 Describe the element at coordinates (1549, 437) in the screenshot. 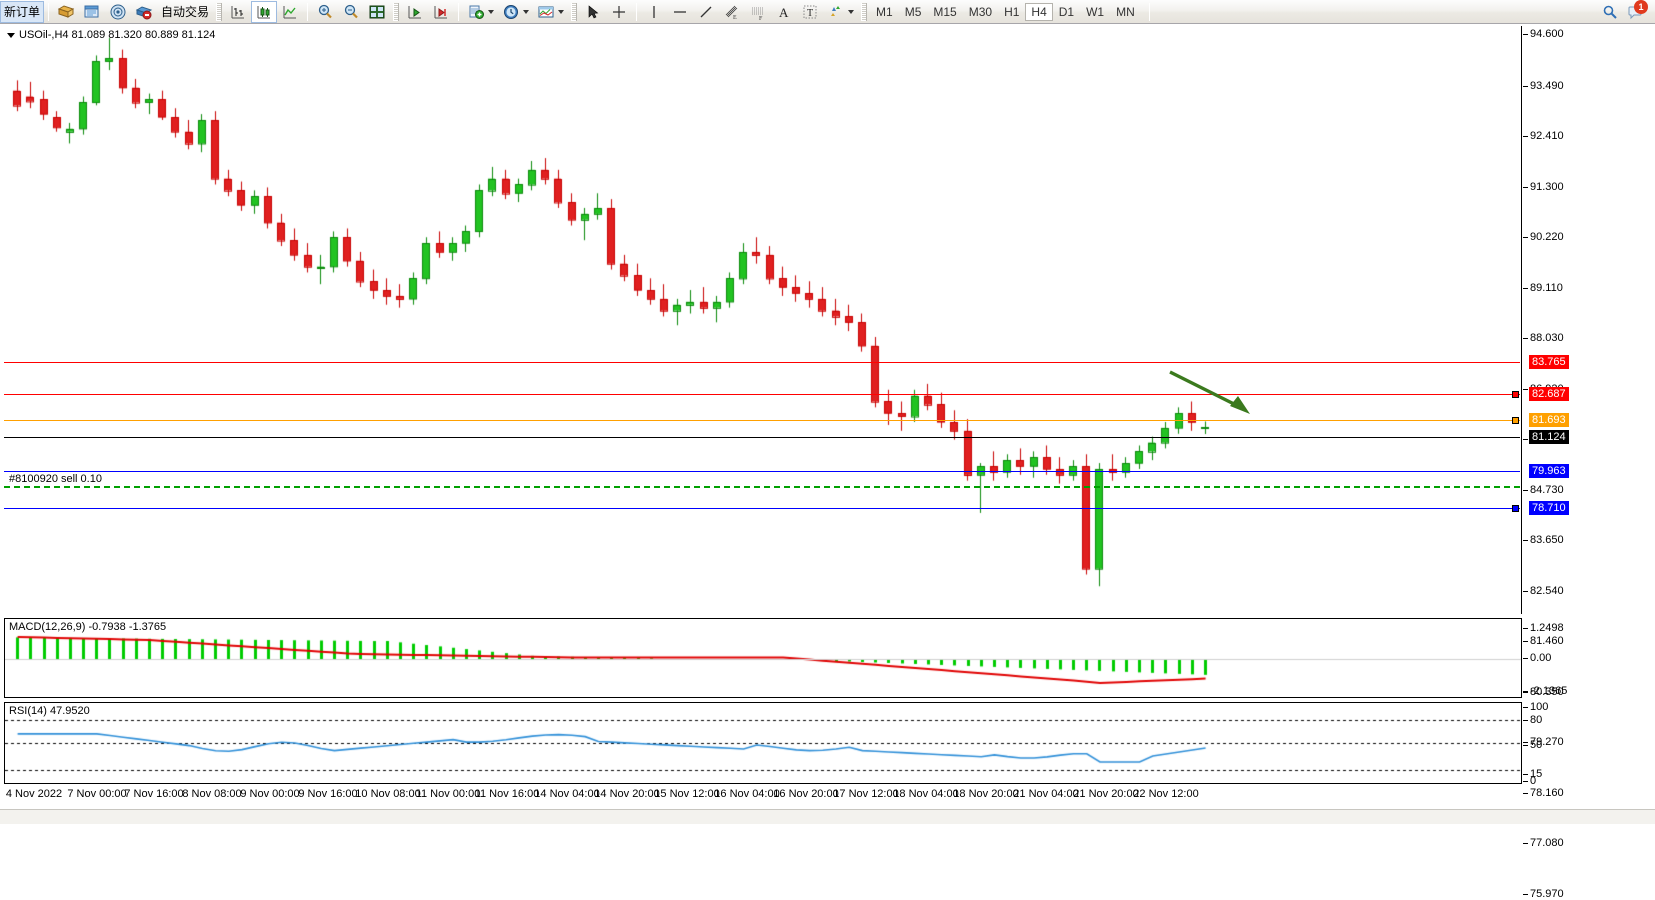

I see `price-label-last-price: 81.124` at that location.